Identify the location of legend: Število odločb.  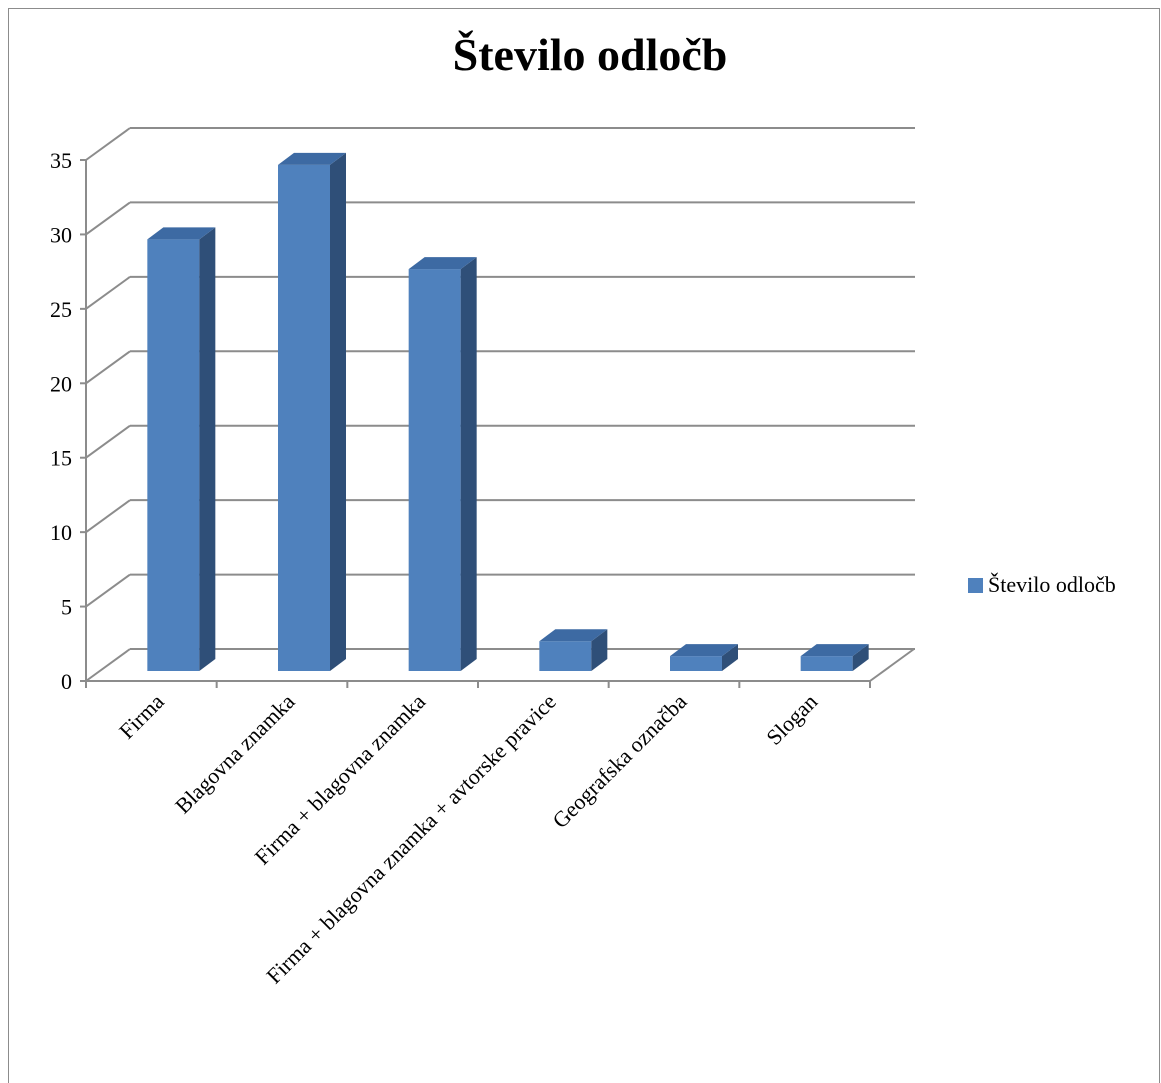
(1042, 585).